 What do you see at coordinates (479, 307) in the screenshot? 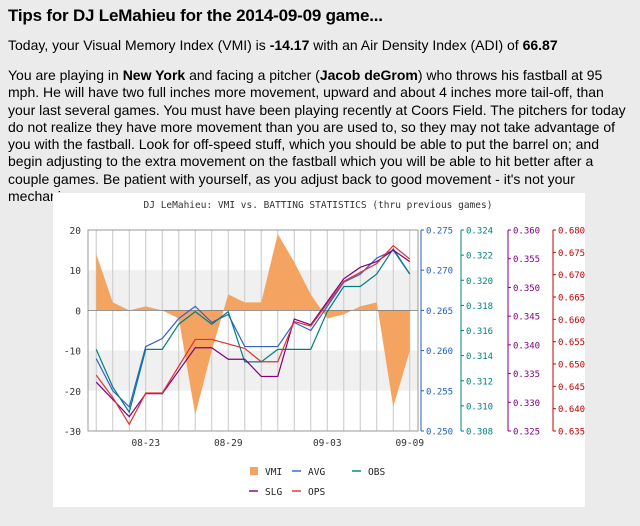
I see `obs-axis-label: 0.318` at bounding box center [479, 307].